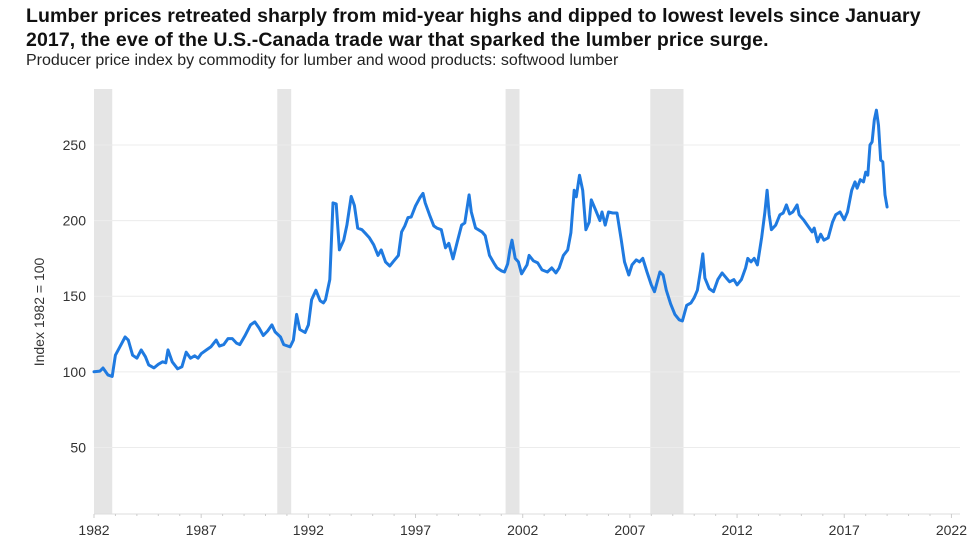 This screenshot has height=550, width=974. What do you see at coordinates (78, 447) in the screenshot?
I see `y-tick-label: 50` at bounding box center [78, 447].